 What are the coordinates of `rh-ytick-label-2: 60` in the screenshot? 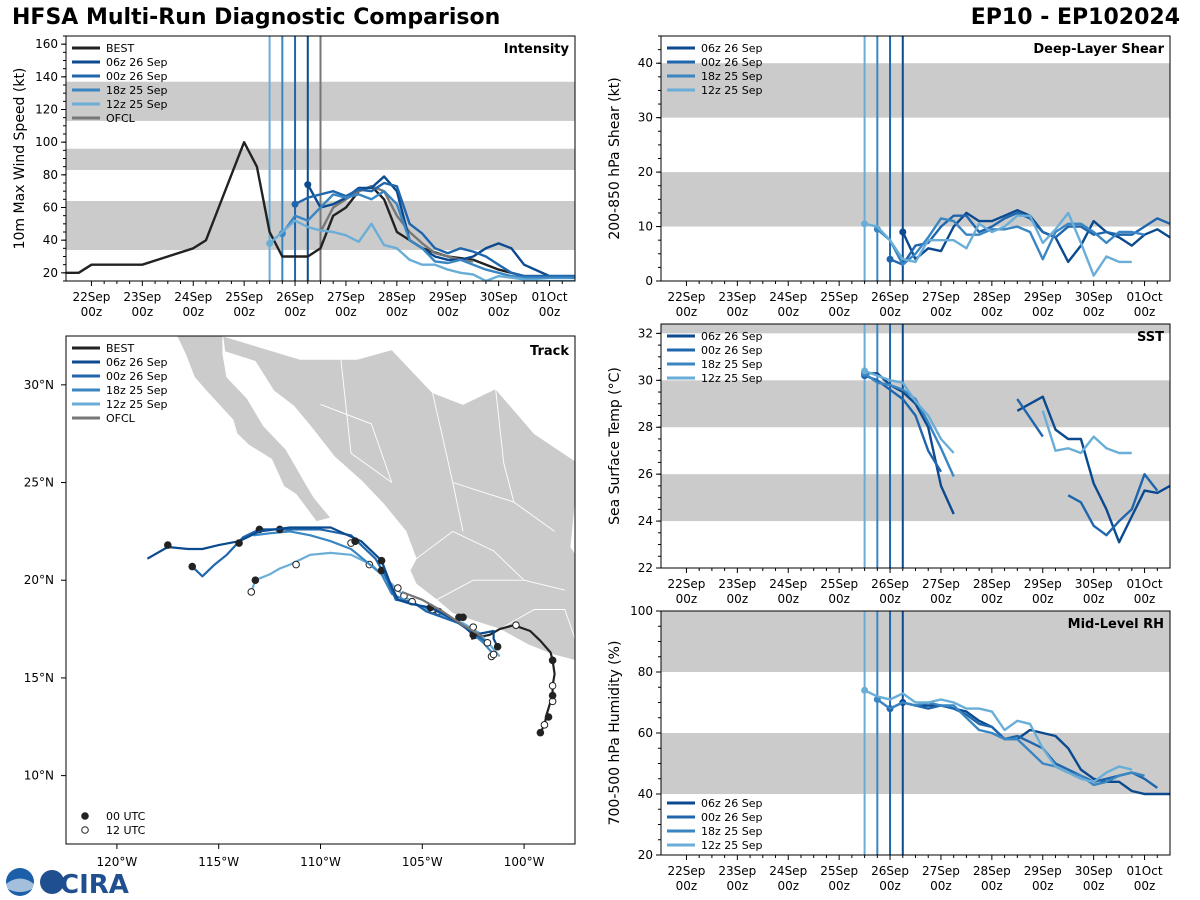 It's located at (645, 733).